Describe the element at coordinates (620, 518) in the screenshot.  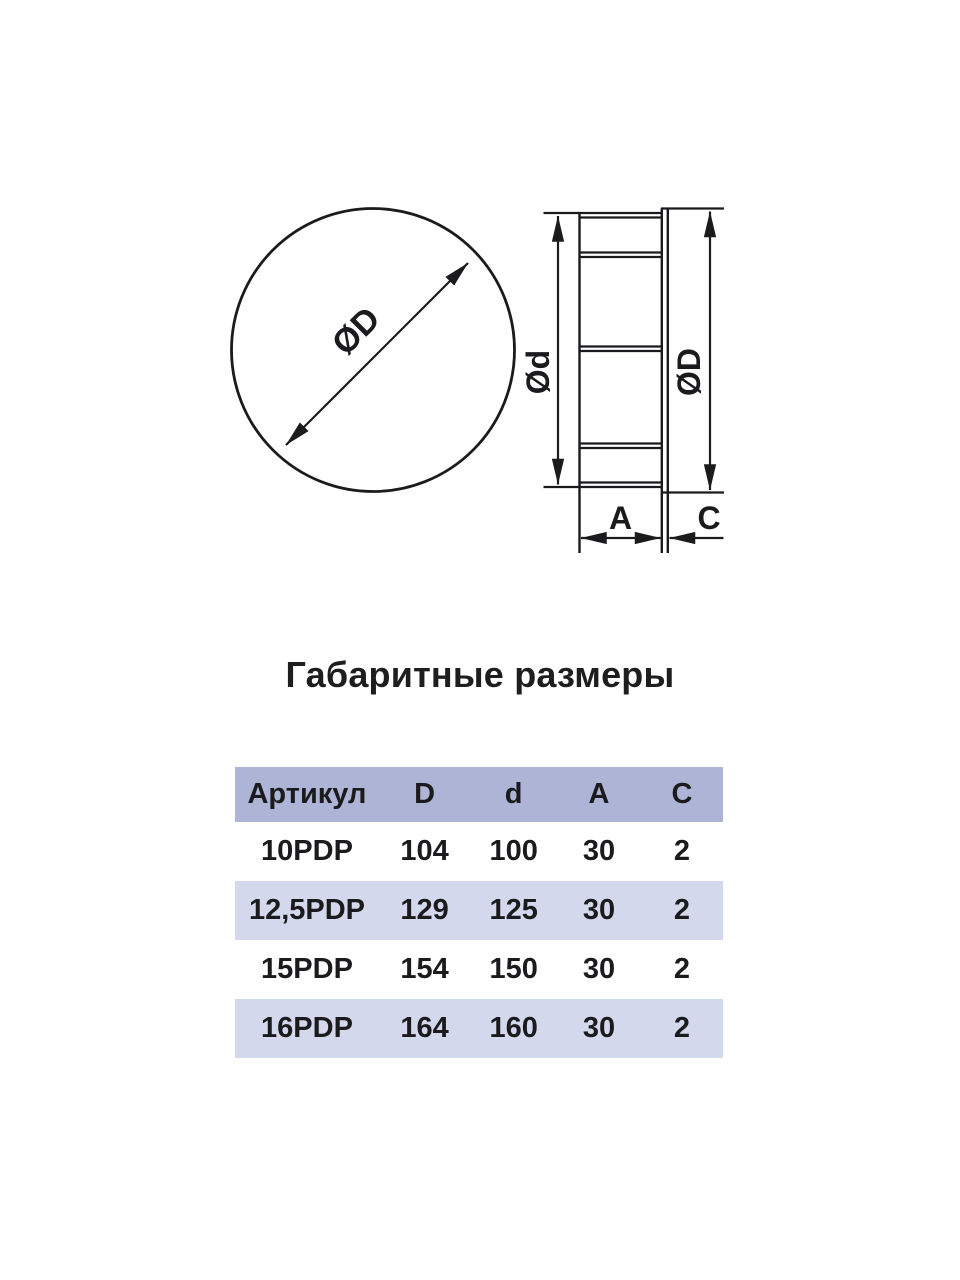
I see `length-a-label: A` at that location.